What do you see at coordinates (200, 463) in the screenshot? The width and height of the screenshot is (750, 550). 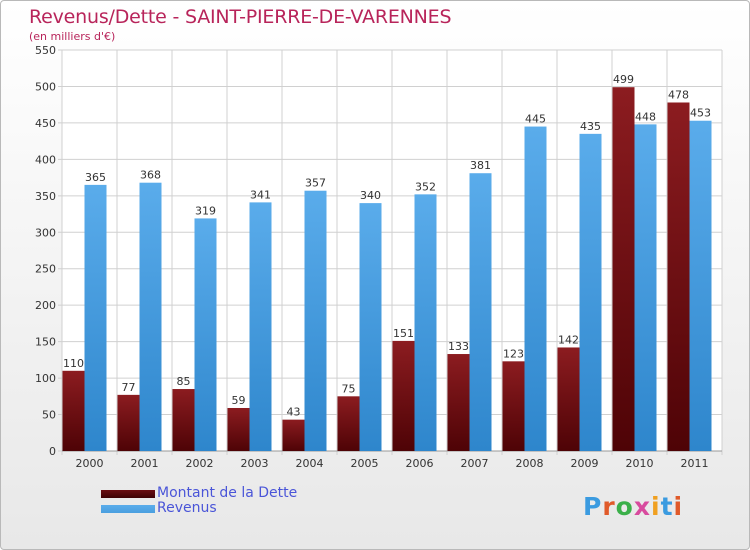 I see `x-tick-label: 2002` at bounding box center [200, 463].